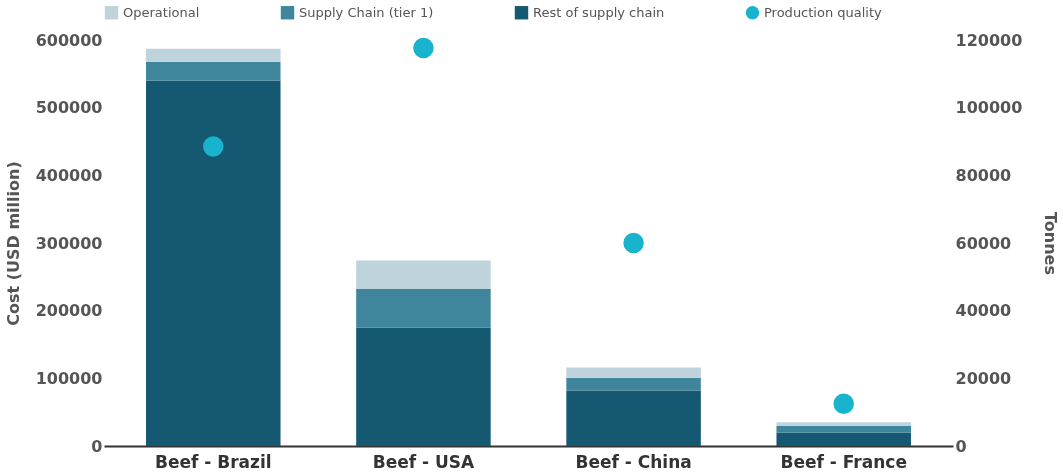 The width and height of the screenshot is (1063, 475). What do you see at coordinates (989, 40) in the screenshot?
I see `y2-tick-label: 120000` at bounding box center [989, 40].